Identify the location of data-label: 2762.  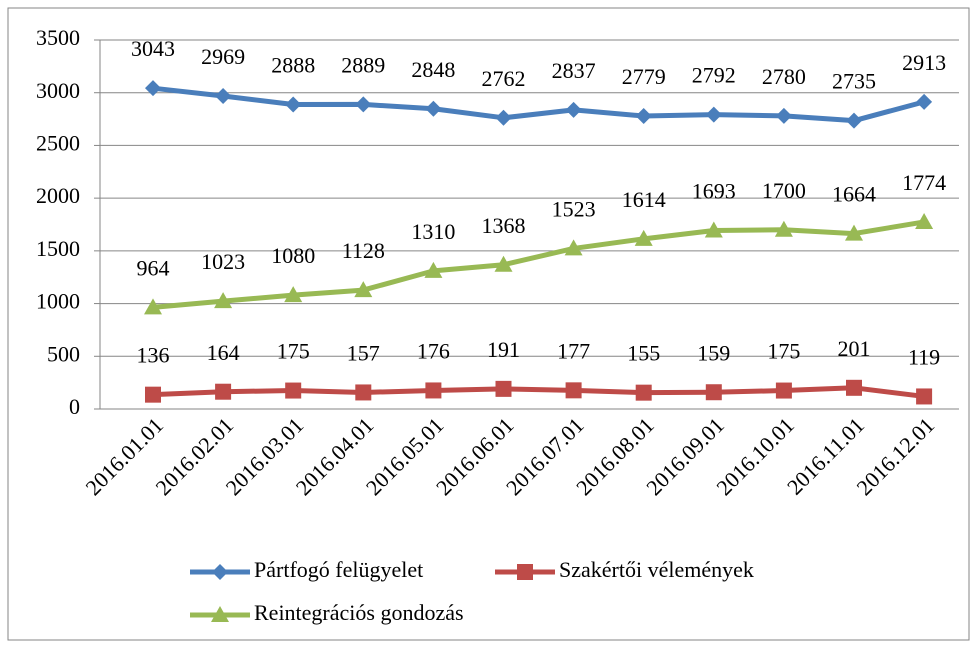
(504, 78).